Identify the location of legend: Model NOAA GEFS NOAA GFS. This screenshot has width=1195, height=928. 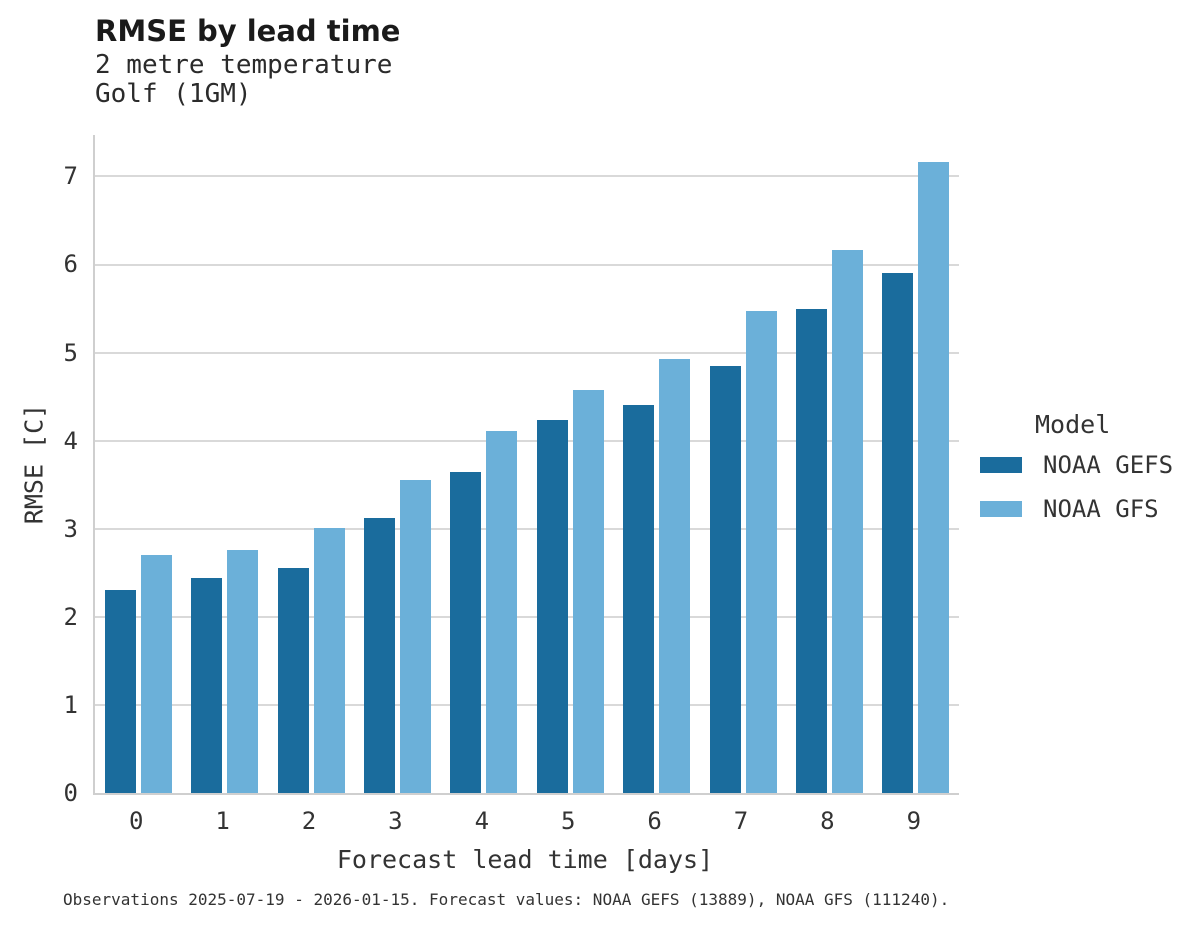
(1076, 474).